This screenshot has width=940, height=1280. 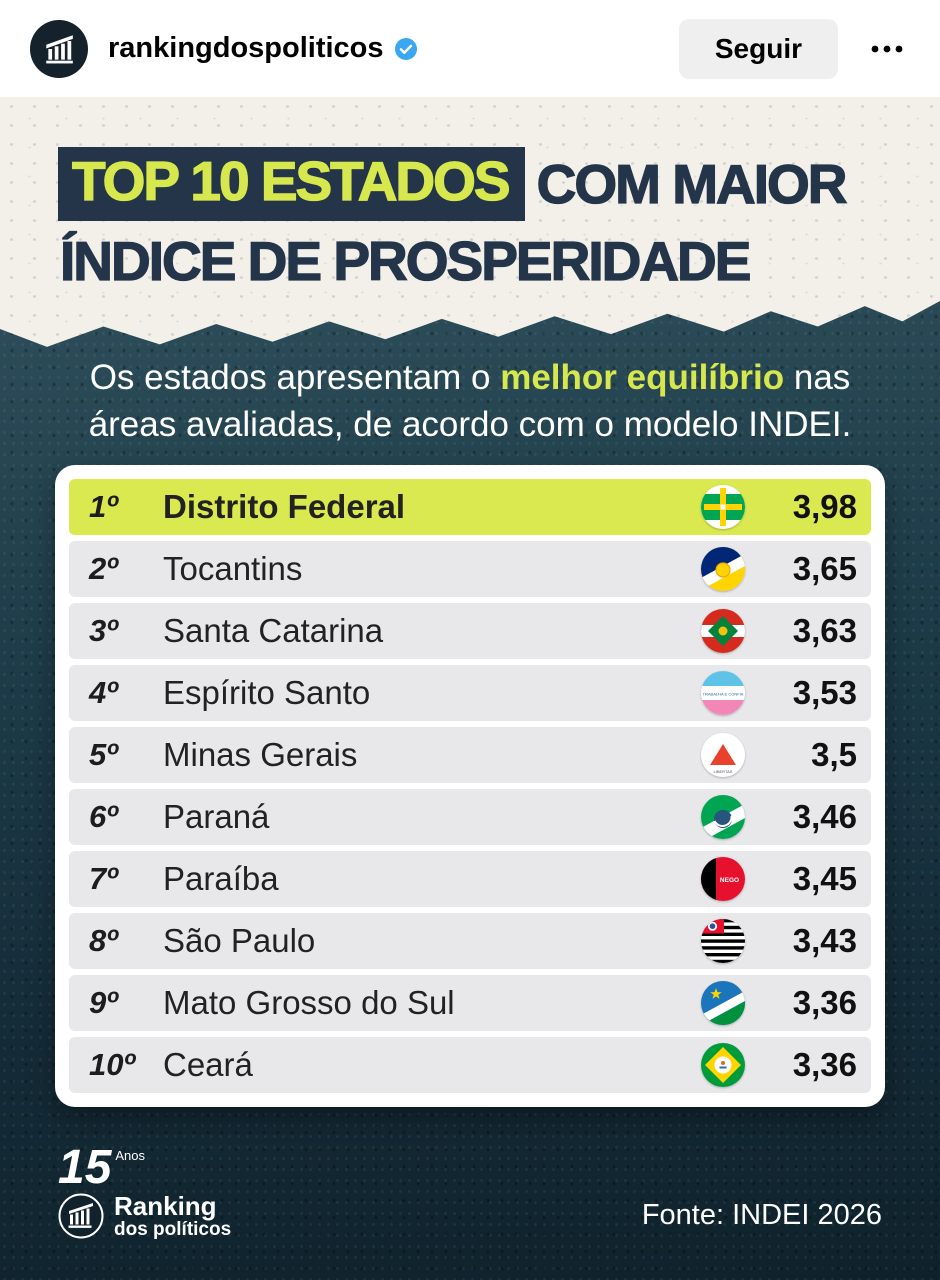 I want to click on score-value: 3,65, so click(x=824, y=568).